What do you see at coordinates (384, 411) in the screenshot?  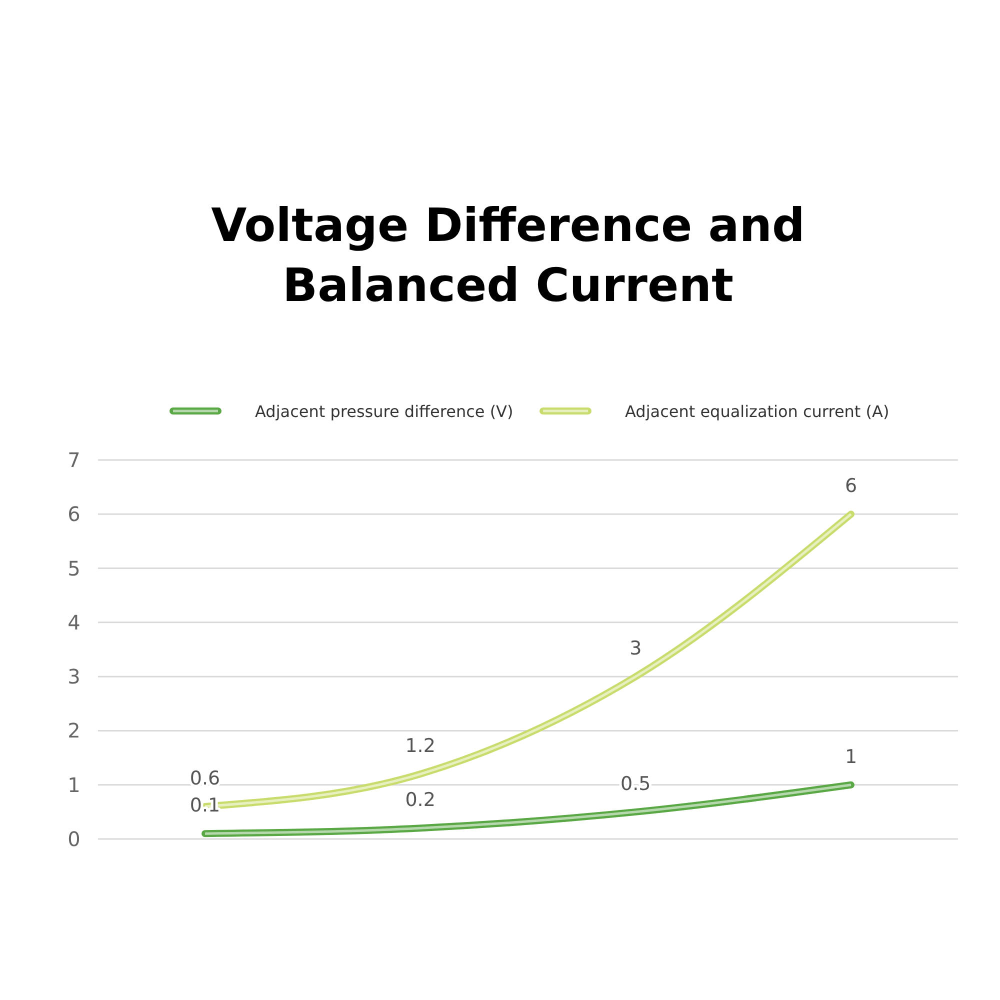 I see `legend-label: Adjacent pressure difference (V)` at bounding box center [384, 411].